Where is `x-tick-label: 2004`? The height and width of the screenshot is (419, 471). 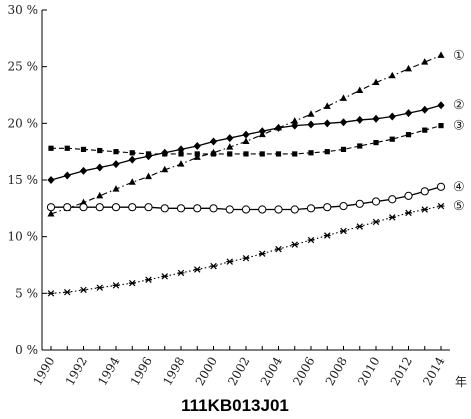
x-tick-label: 2004 is located at coordinates (272, 371).